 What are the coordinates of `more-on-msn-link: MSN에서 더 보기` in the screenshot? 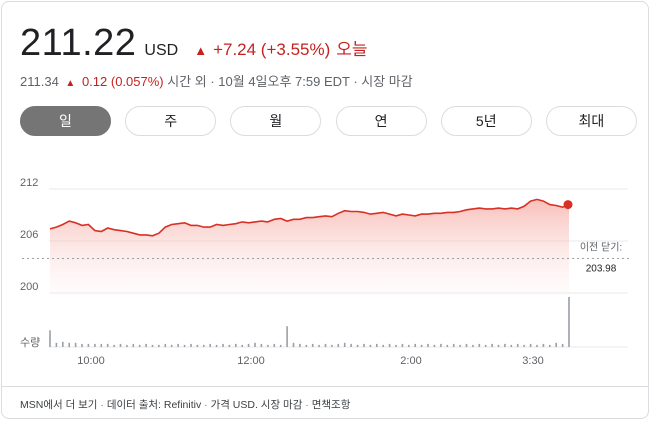 It's located at (59, 405).